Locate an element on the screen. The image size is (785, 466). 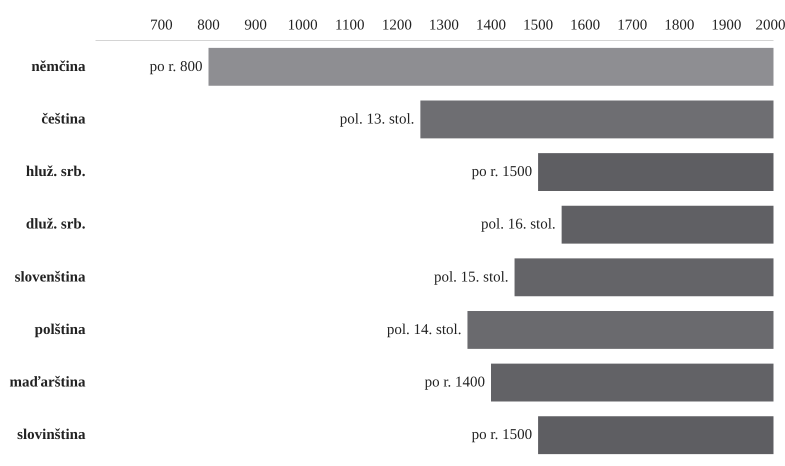
annotation: pol. 15. stol. is located at coordinates (471, 277).